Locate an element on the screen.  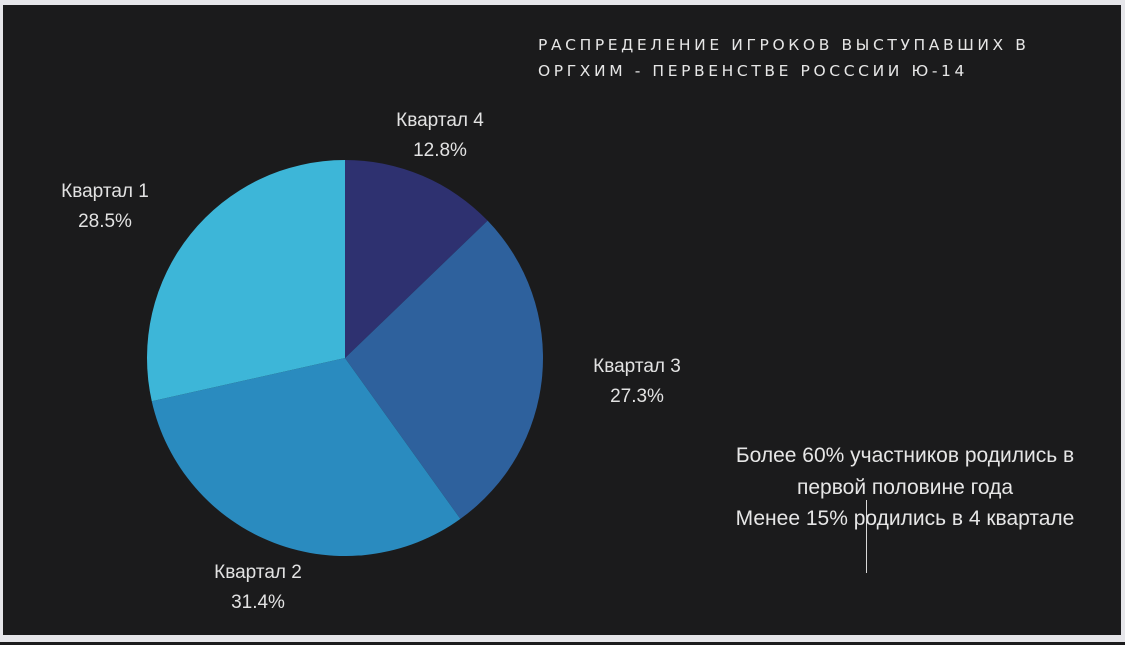
annotation-line-2: первой половине года is located at coordinates (905, 487).